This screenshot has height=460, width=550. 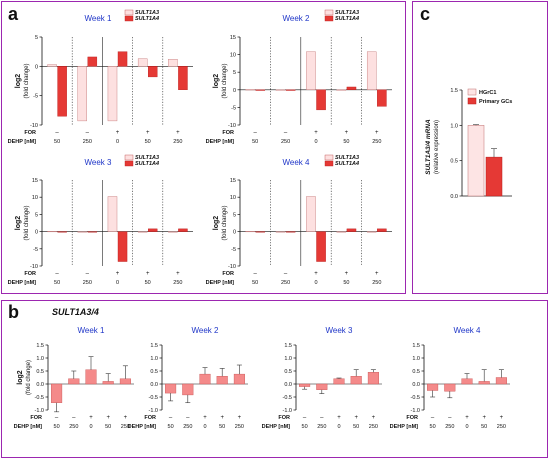 I want to click on y-tick-label-b3-1: -0.5, so click(x=415, y=398).